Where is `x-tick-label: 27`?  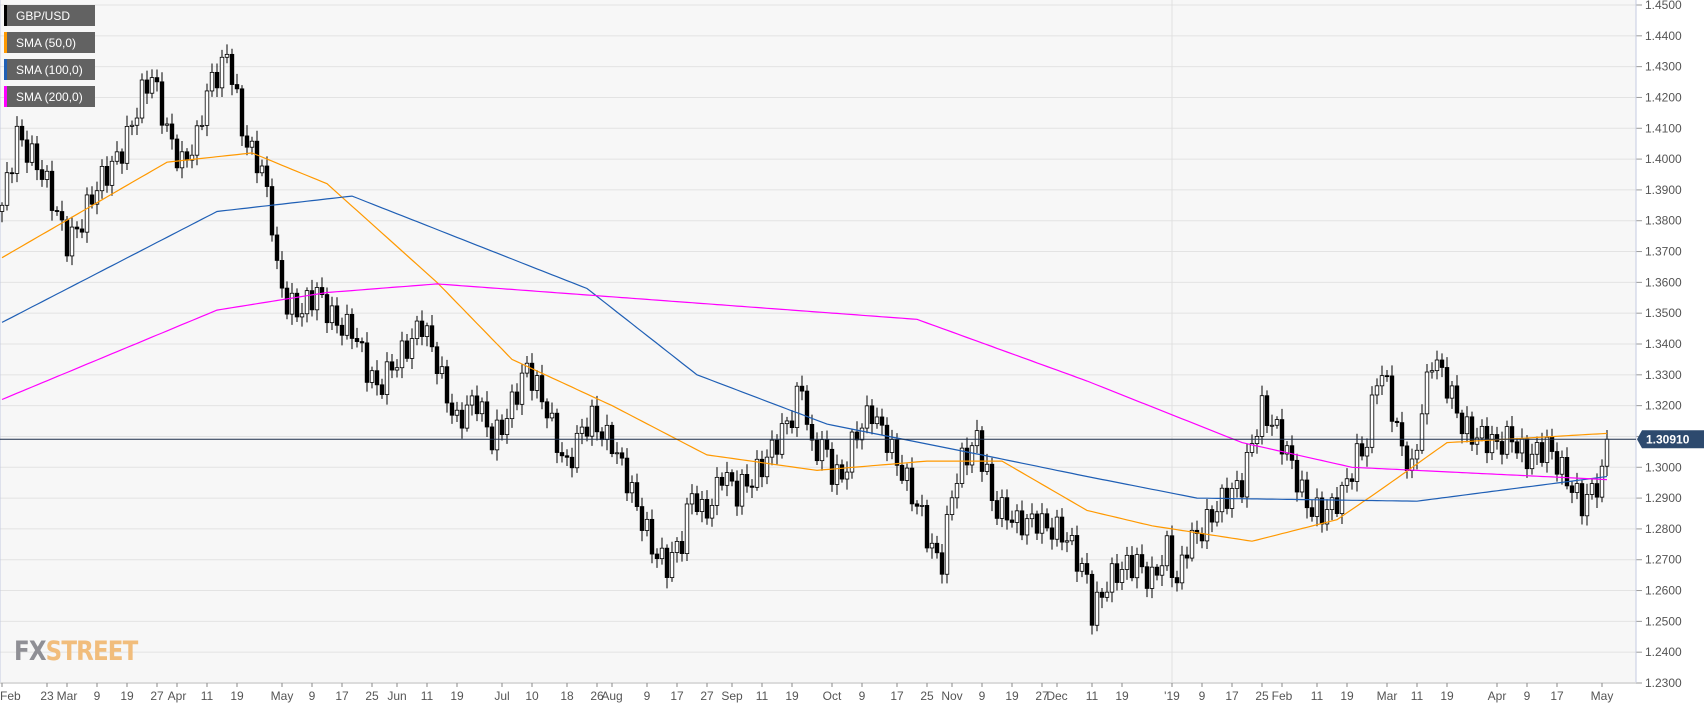
x-tick-label: 27 is located at coordinates (1042, 696).